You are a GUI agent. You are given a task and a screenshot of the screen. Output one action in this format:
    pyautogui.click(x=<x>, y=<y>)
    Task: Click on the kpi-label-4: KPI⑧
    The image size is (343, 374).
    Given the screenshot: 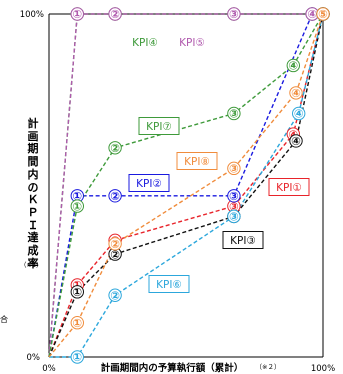 What is the action you would take?
    pyautogui.click(x=197, y=161)
    